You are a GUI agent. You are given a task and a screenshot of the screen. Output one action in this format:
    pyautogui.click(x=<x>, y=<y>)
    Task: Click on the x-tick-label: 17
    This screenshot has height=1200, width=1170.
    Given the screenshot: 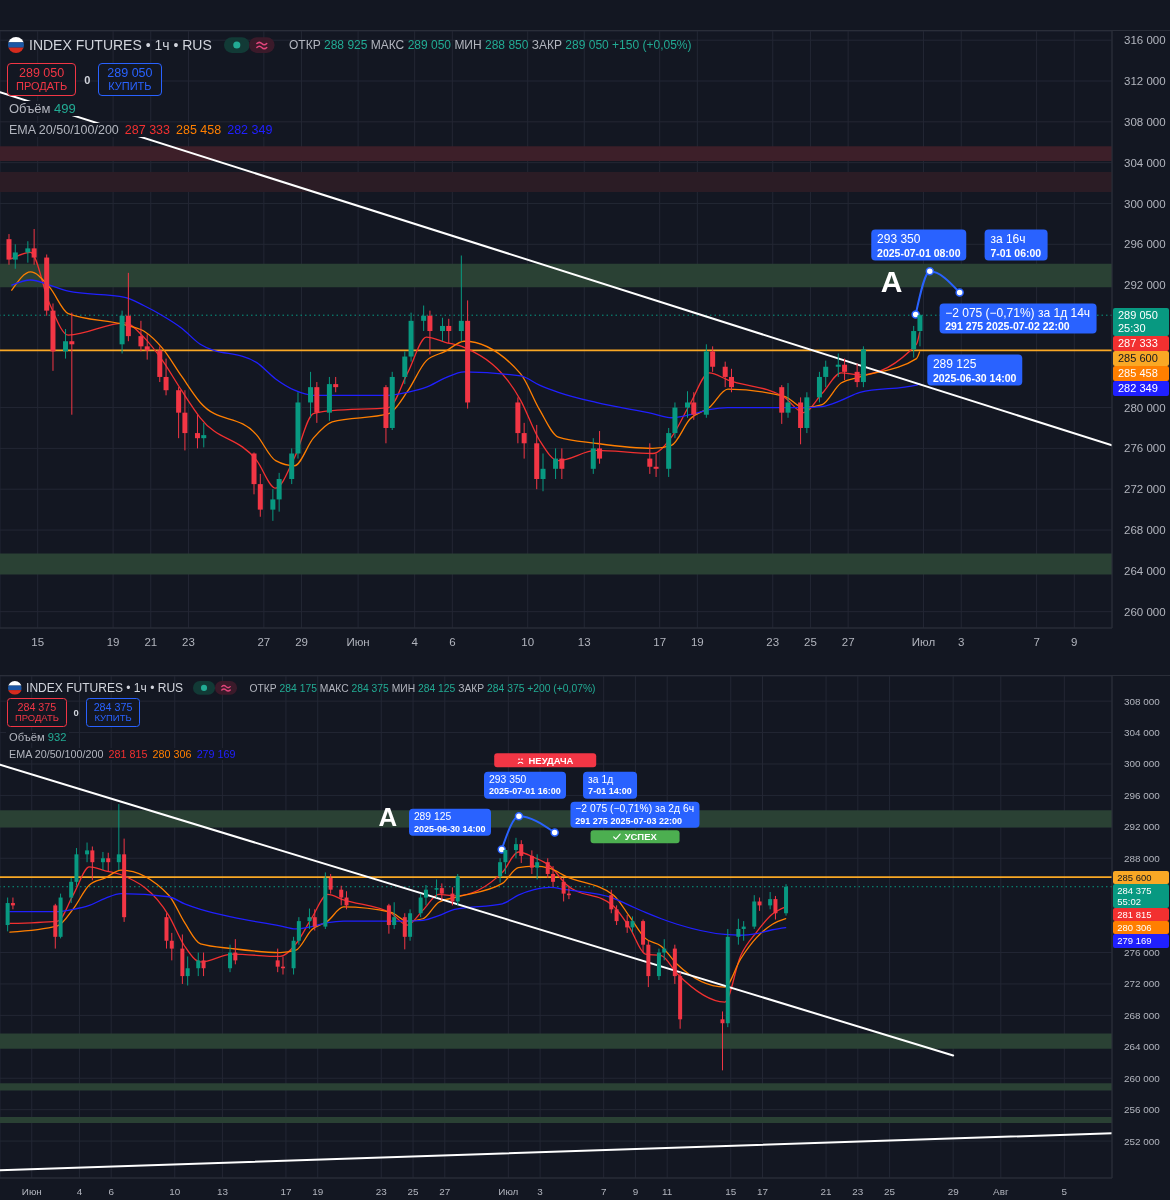 What is the action you would take?
    pyautogui.click(x=286, y=1192)
    